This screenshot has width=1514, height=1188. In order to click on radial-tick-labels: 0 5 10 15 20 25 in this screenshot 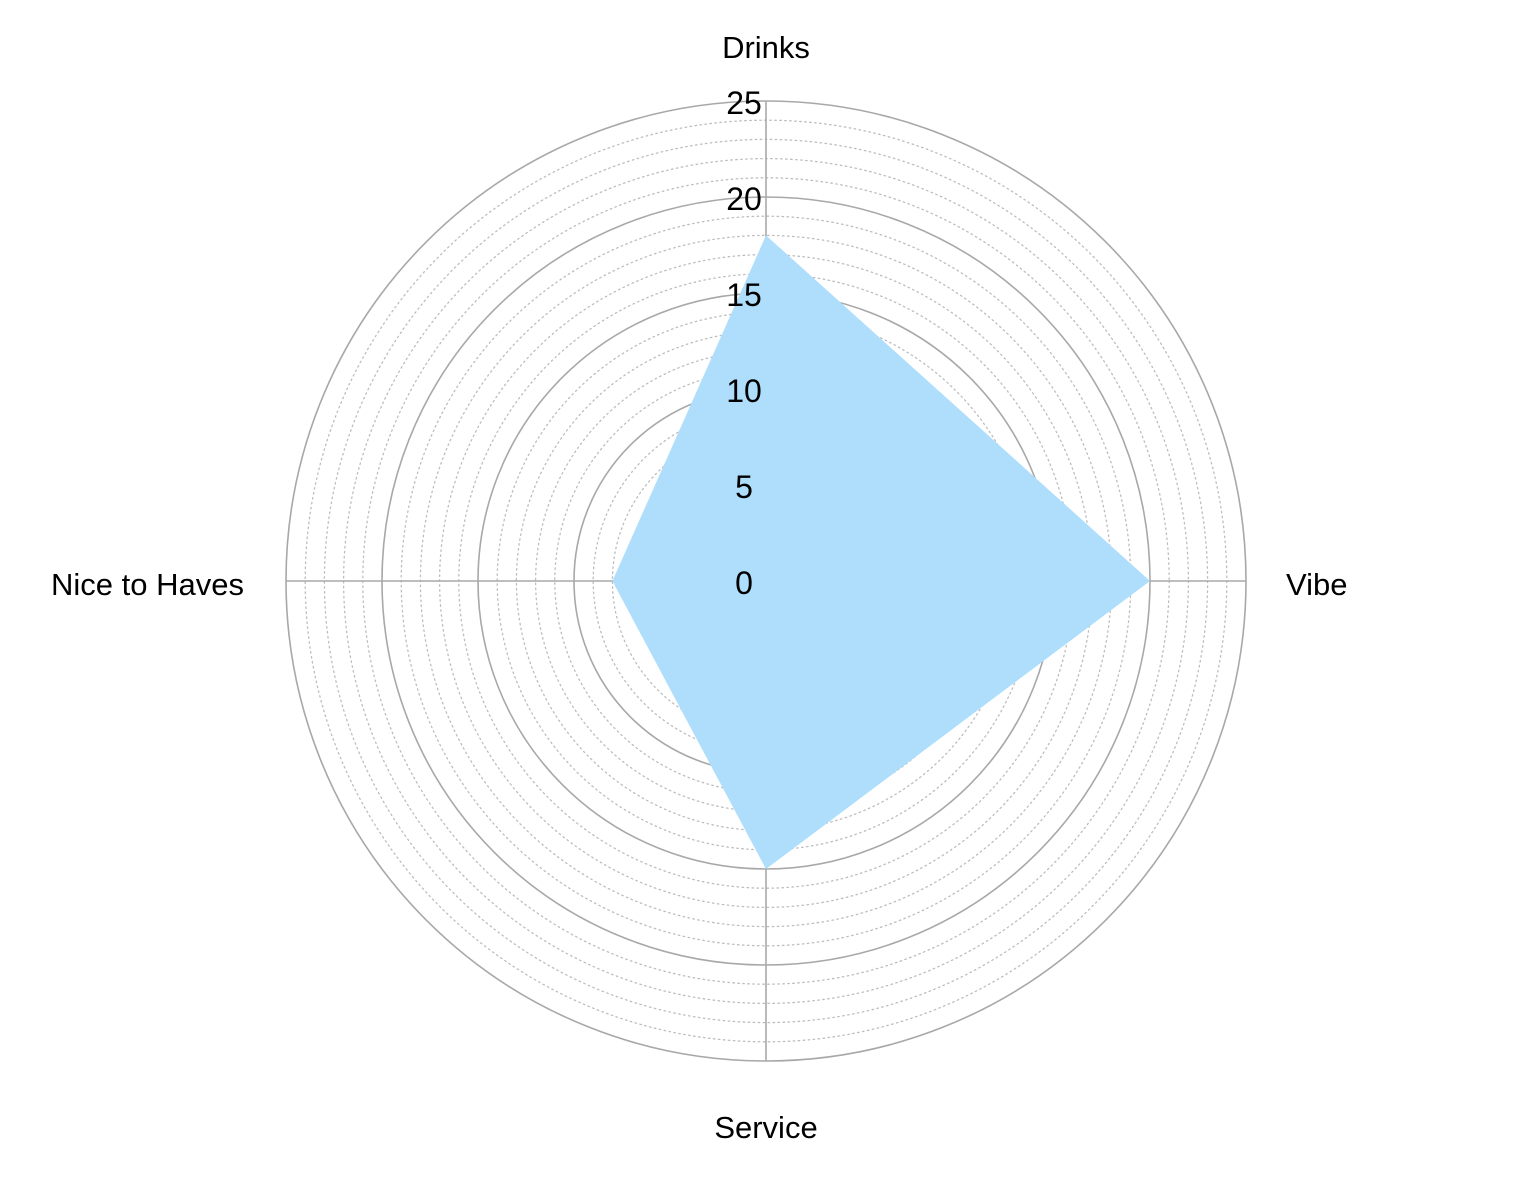, I will do `click(744, 343)`.